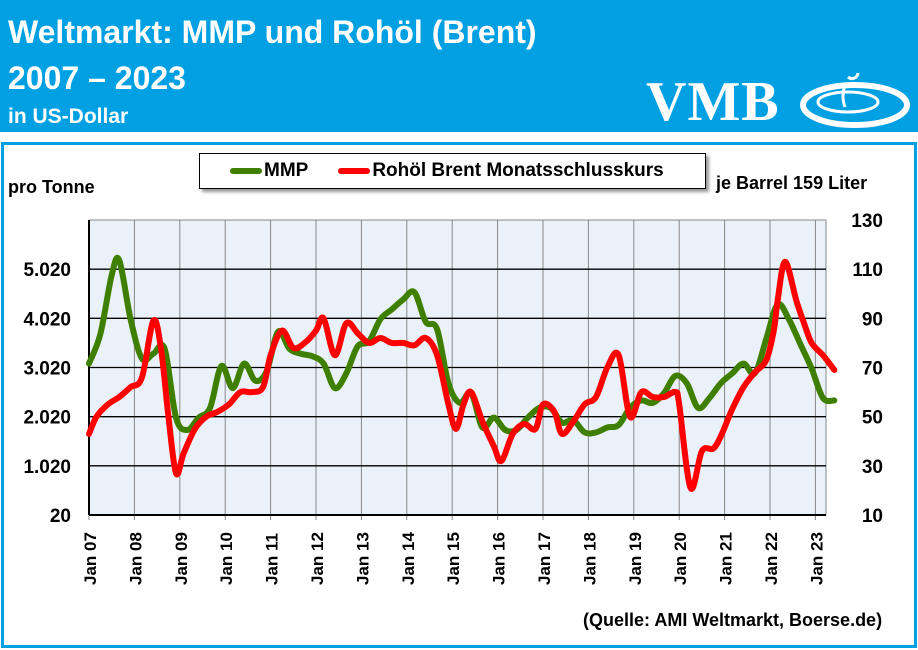 This screenshot has width=918, height=650. What do you see at coordinates (518, 170) in the screenshot?
I see `legend-label-brent: Rohöl Brent Monatsschlusskurs` at bounding box center [518, 170].